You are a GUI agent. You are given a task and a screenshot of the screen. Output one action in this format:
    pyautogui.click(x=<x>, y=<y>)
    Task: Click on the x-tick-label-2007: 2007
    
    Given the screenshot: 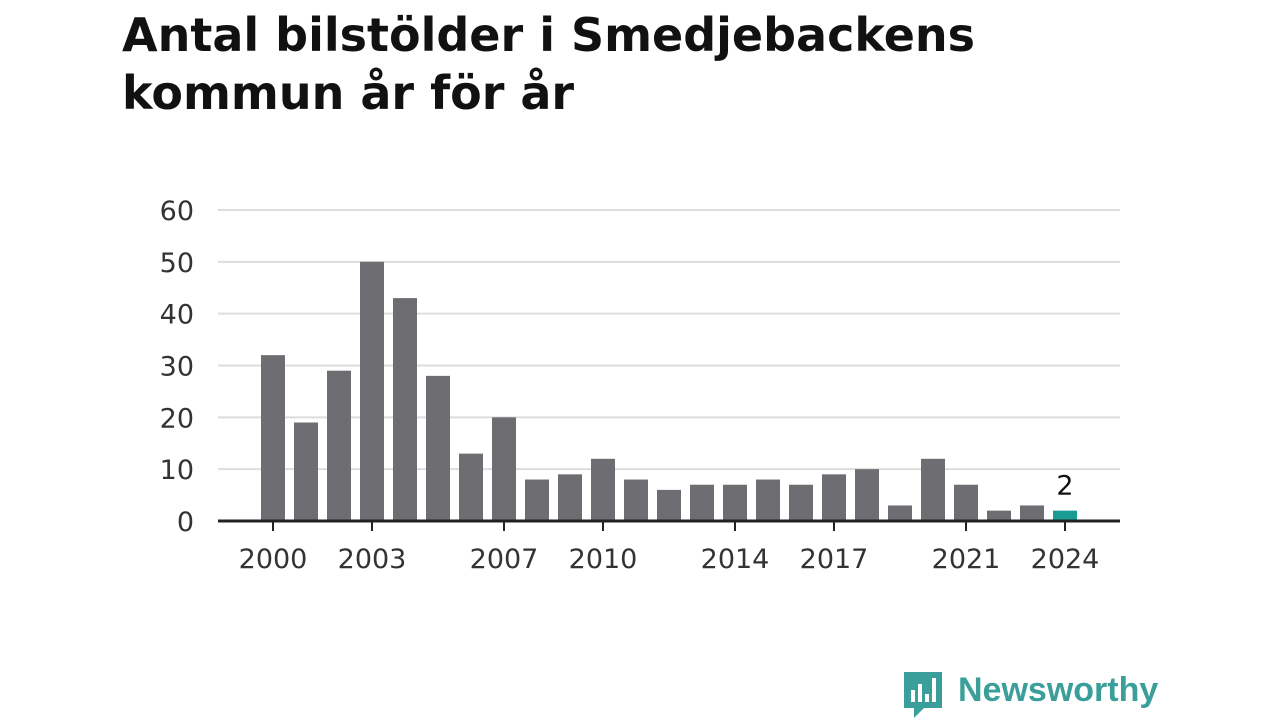 What is the action you would take?
    pyautogui.click(x=504, y=559)
    